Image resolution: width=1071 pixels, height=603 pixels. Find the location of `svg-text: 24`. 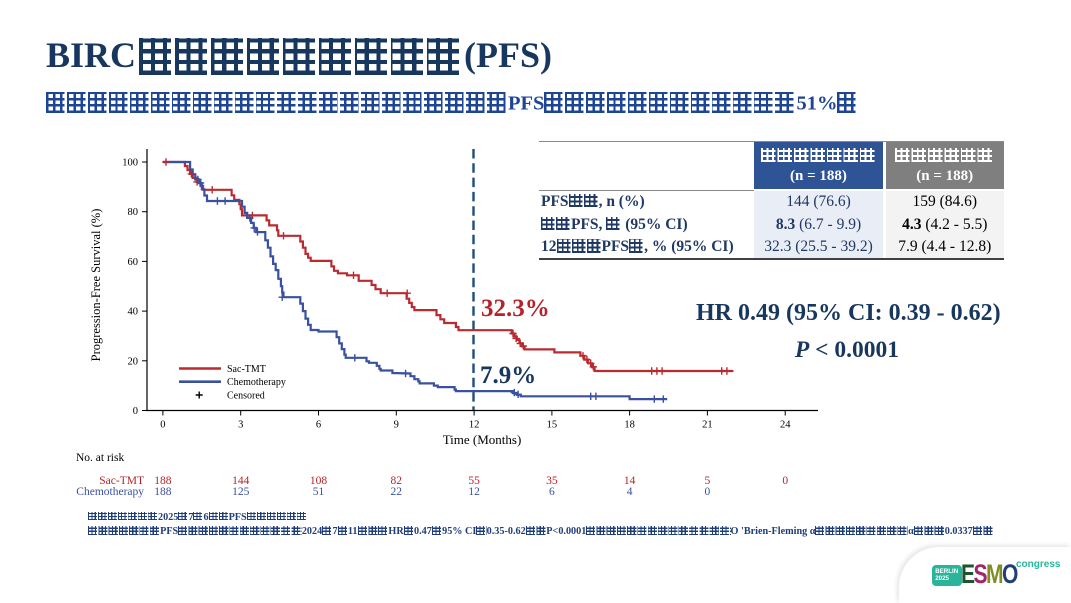

svg-text: 24 is located at coordinates (785, 425).